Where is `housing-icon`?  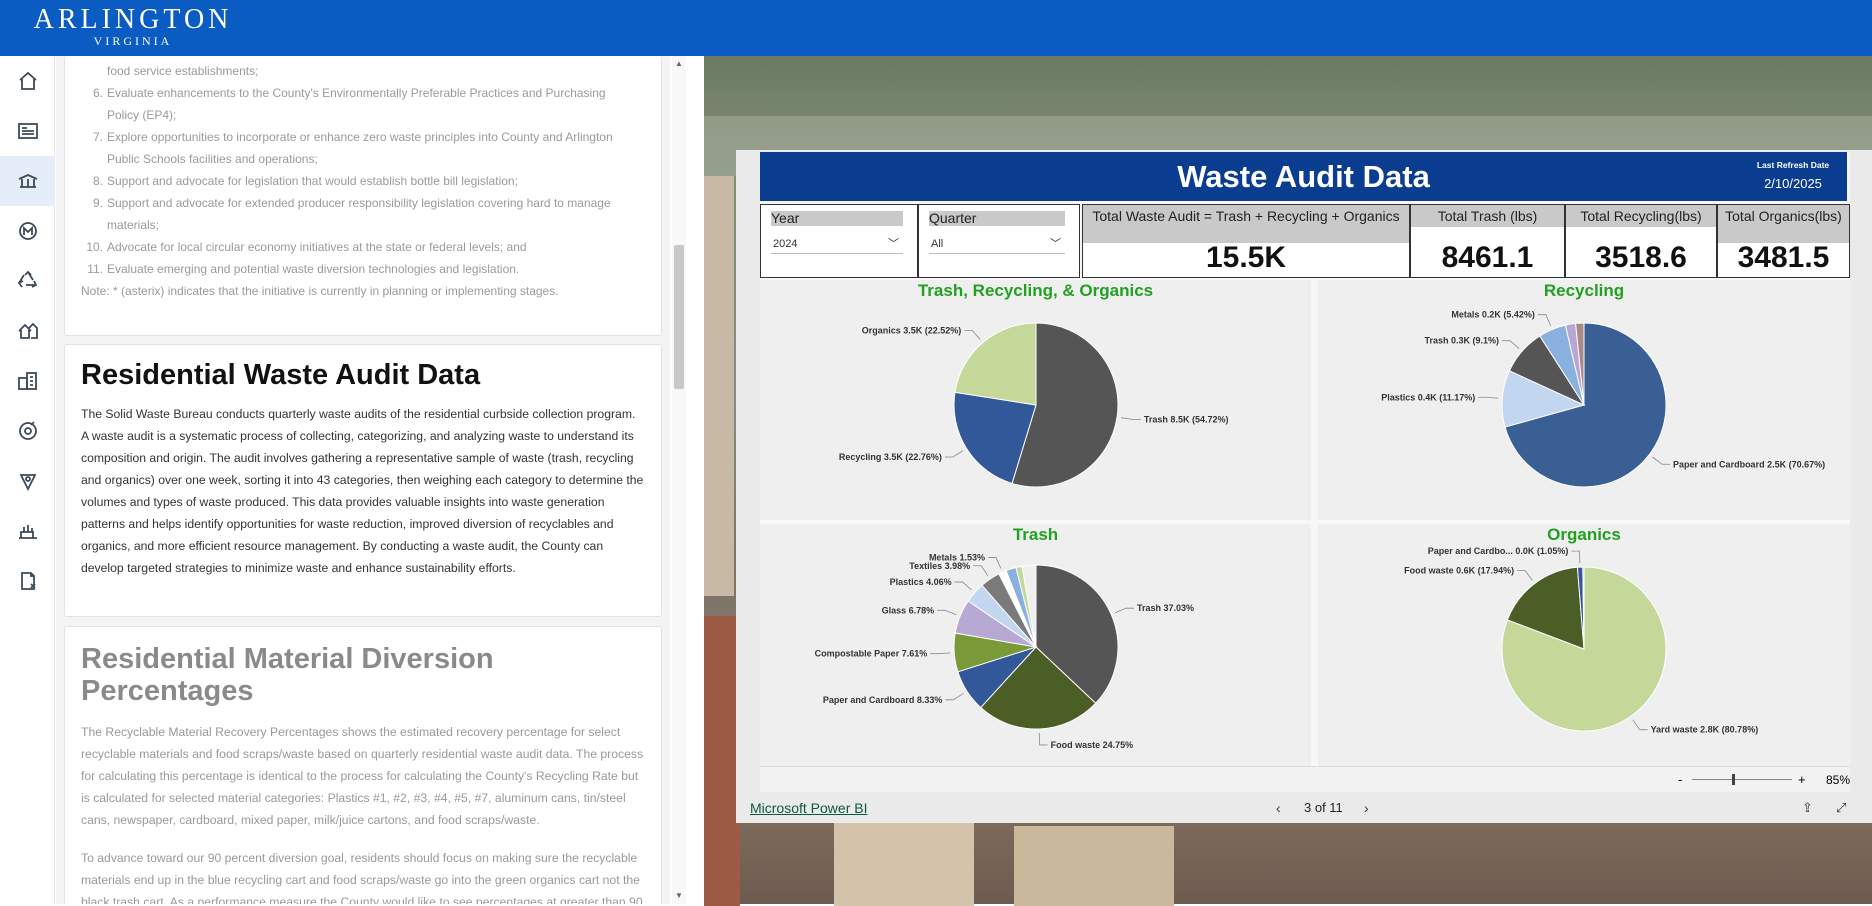 housing-icon is located at coordinates (27, 330).